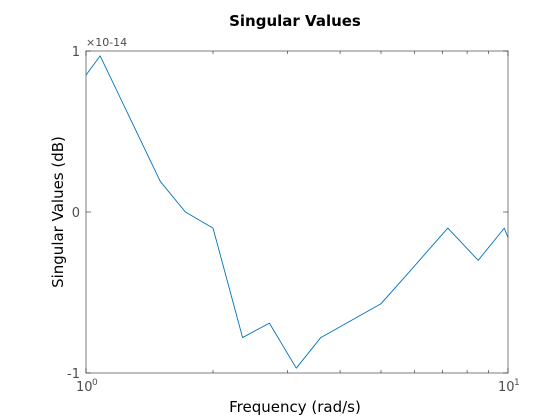 This screenshot has height=420, width=560. What do you see at coordinates (295, 21) in the screenshot?
I see `chart-title: Singular Values` at bounding box center [295, 21].